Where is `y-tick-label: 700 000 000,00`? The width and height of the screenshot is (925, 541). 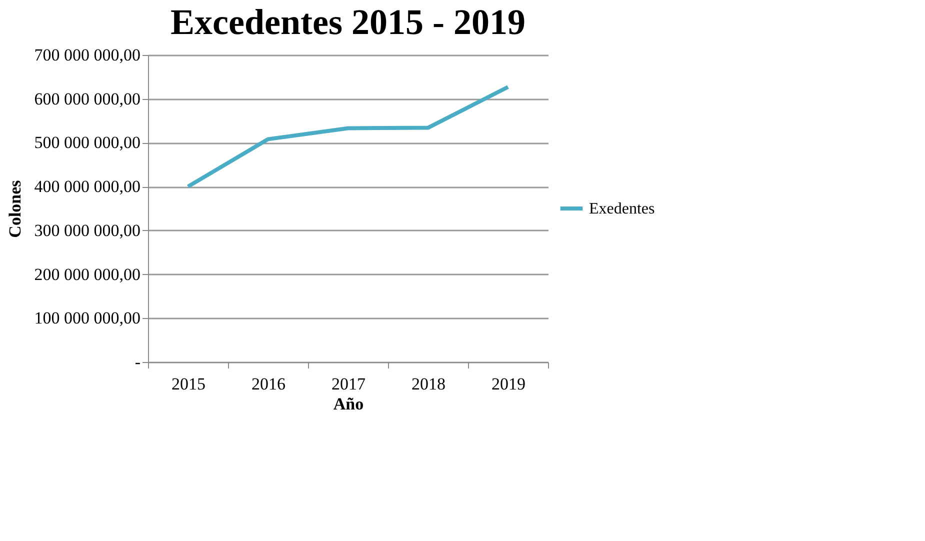 y-tick-label: 700 000 000,00 is located at coordinates (87, 55).